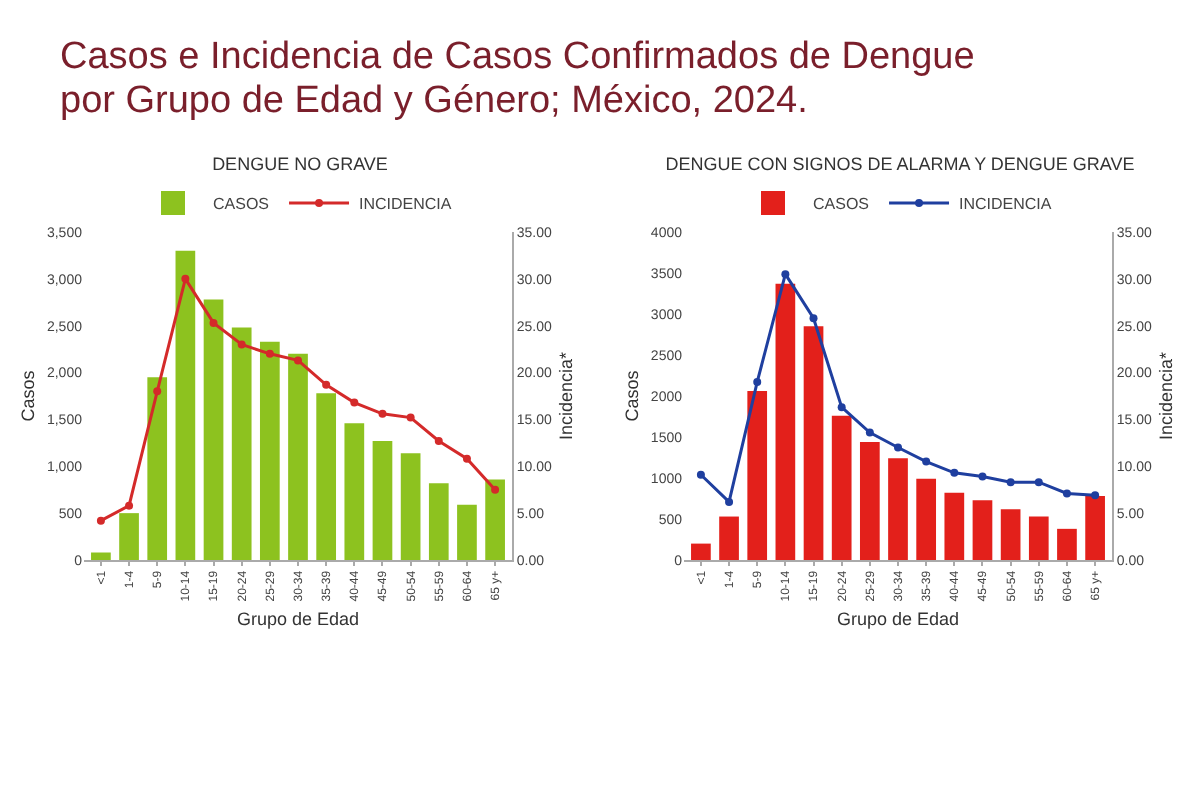  Describe the element at coordinates (518, 80) in the screenshot. I see `chart-title: Casos e Incidencia de Casos Confirmados de Dengue por Grupo de Edad y Género; México, 2024.` at that location.